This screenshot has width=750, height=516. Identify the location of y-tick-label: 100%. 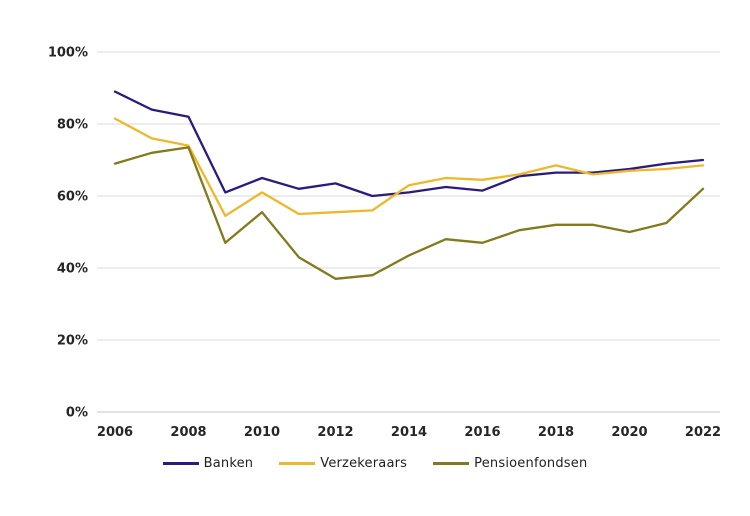
(68, 53).